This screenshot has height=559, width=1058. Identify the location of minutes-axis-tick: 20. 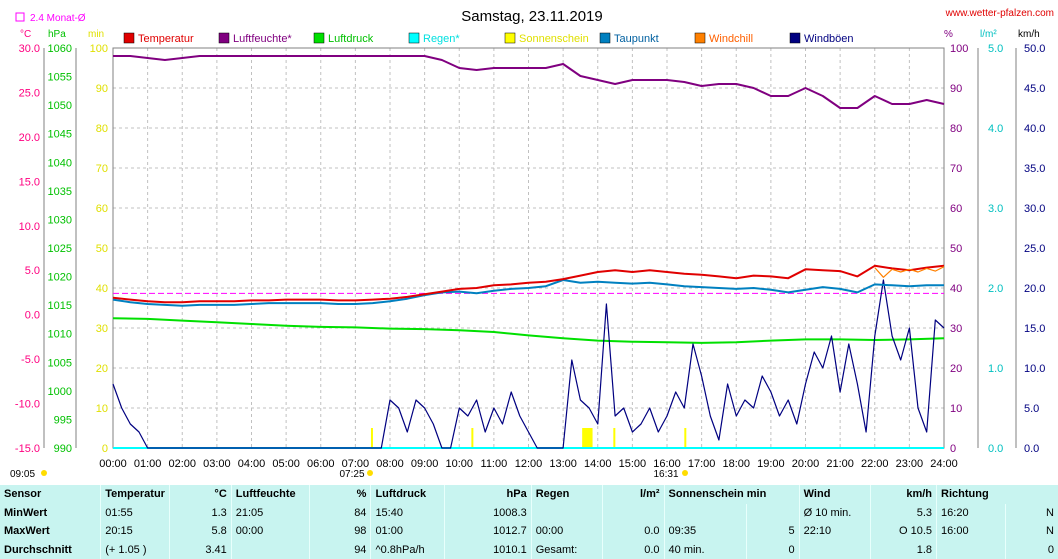
(102, 369).